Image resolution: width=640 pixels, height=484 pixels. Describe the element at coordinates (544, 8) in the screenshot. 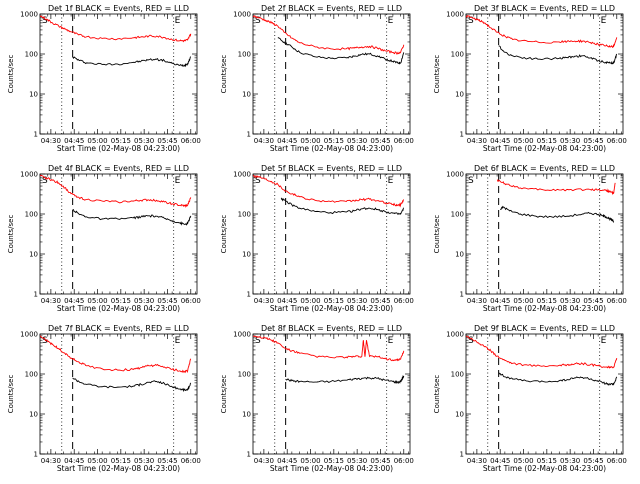

I see `chart-title: Det 3f BLACK = Events, RED = LLD` at that location.